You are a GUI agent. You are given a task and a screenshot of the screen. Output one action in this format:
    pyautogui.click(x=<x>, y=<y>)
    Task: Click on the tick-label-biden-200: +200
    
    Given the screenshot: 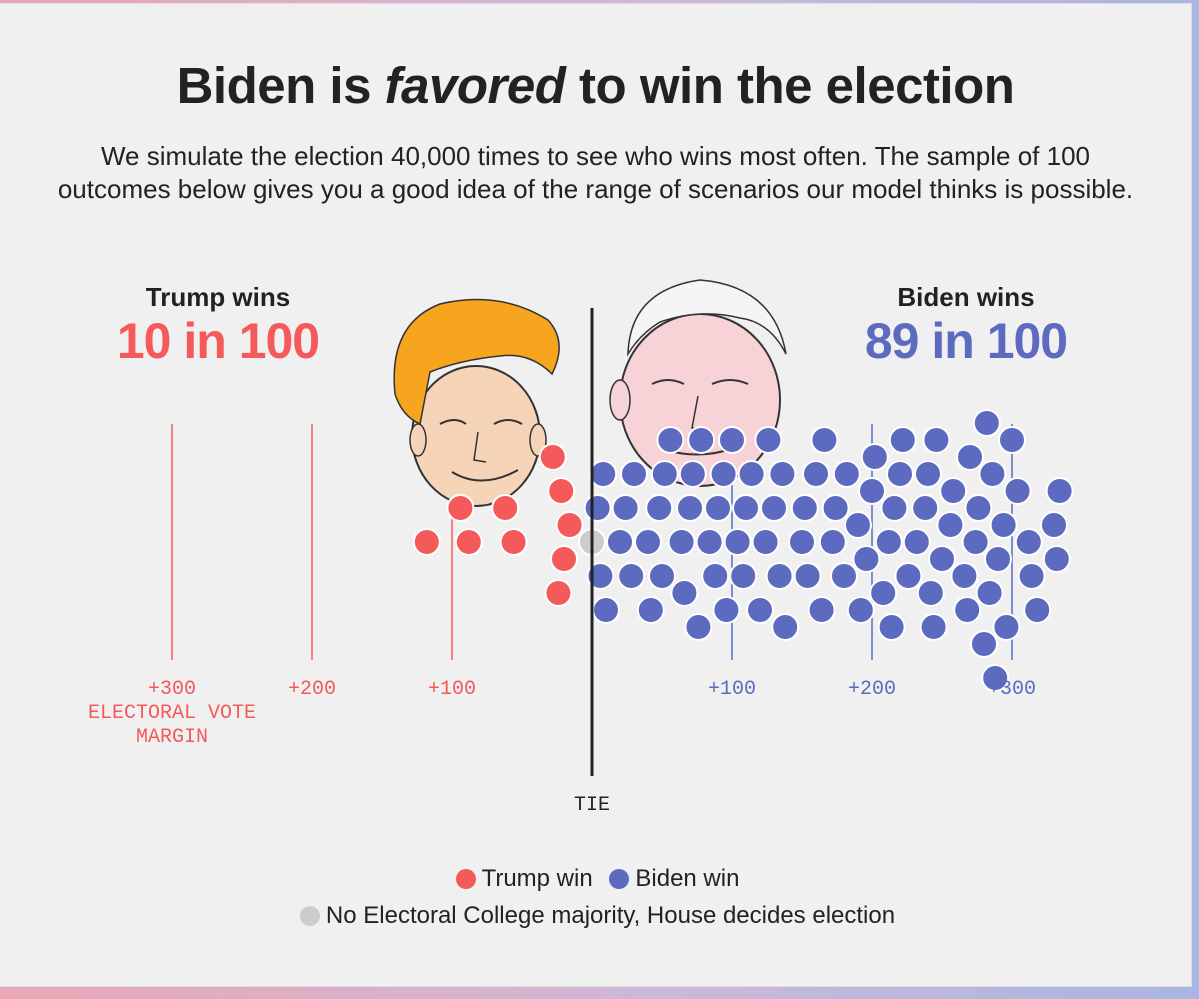 What is the action you would take?
    pyautogui.click(x=872, y=689)
    